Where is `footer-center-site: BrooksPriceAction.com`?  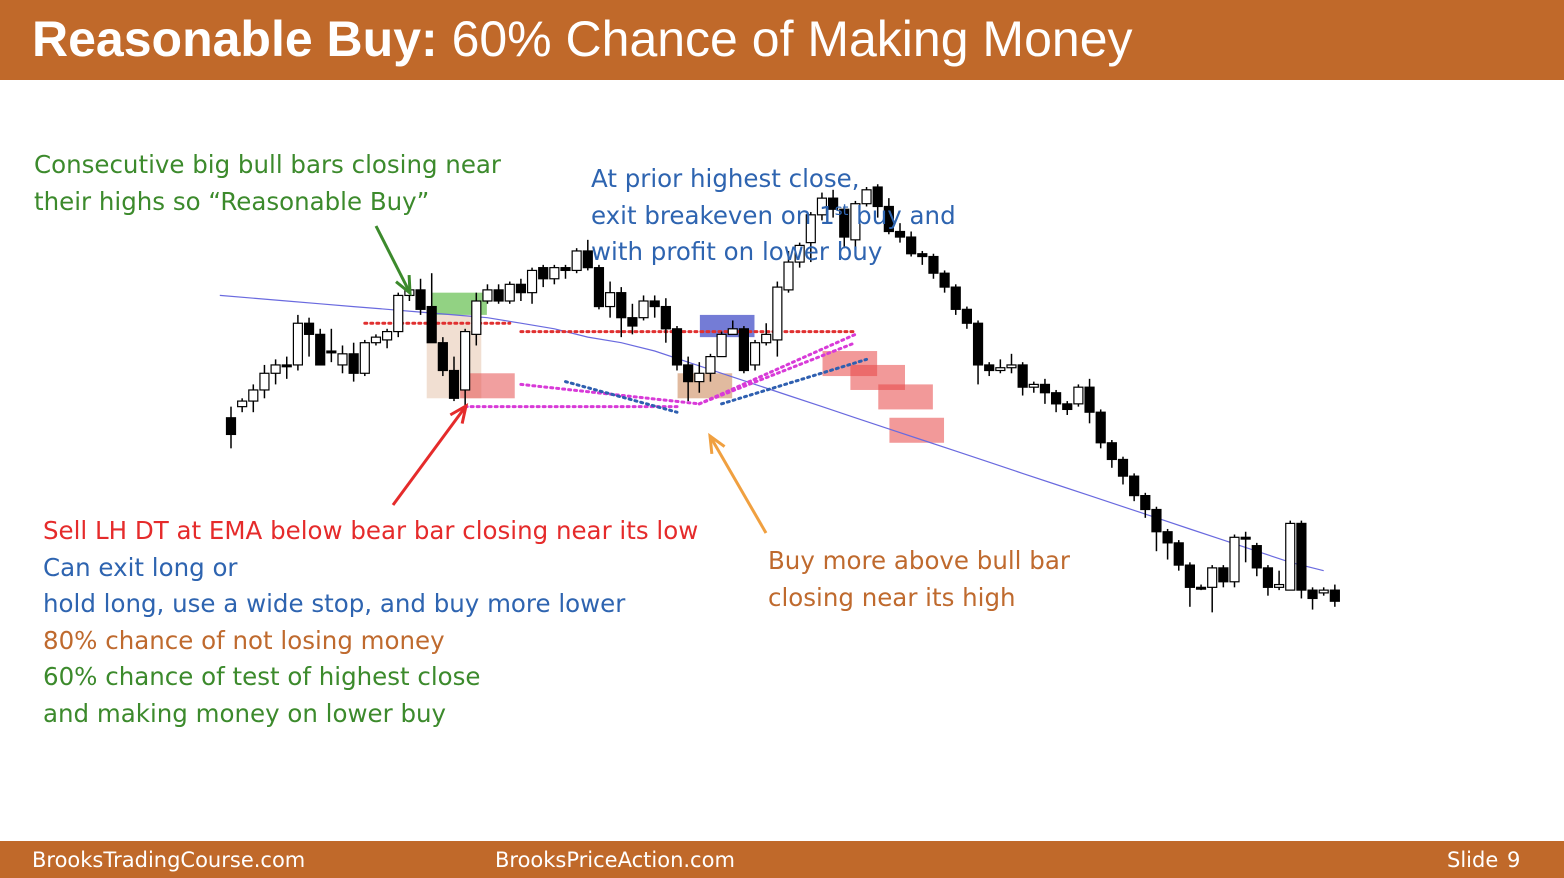 footer-center-site: BrooksPriceAction.com is located at coordinates (615, 860).